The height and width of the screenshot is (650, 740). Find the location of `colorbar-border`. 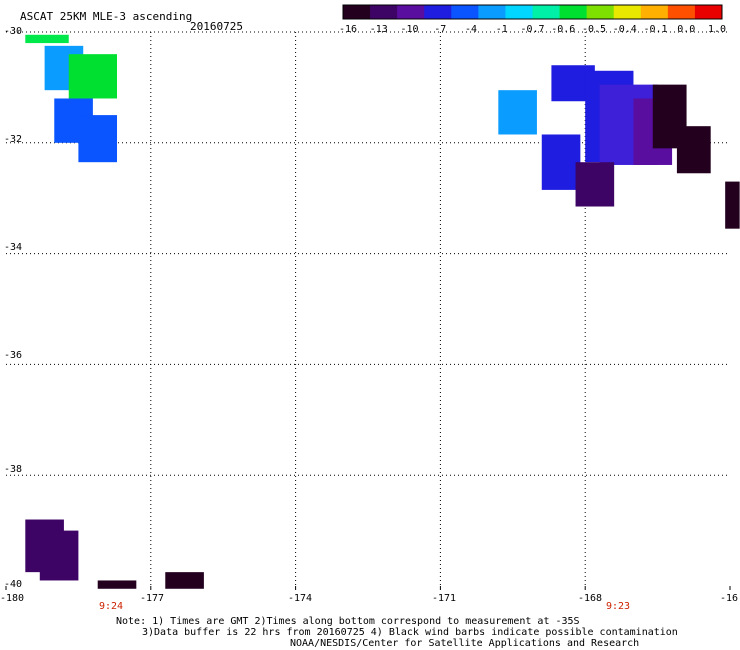

colorbar-border is located at coordinates (532, 12).